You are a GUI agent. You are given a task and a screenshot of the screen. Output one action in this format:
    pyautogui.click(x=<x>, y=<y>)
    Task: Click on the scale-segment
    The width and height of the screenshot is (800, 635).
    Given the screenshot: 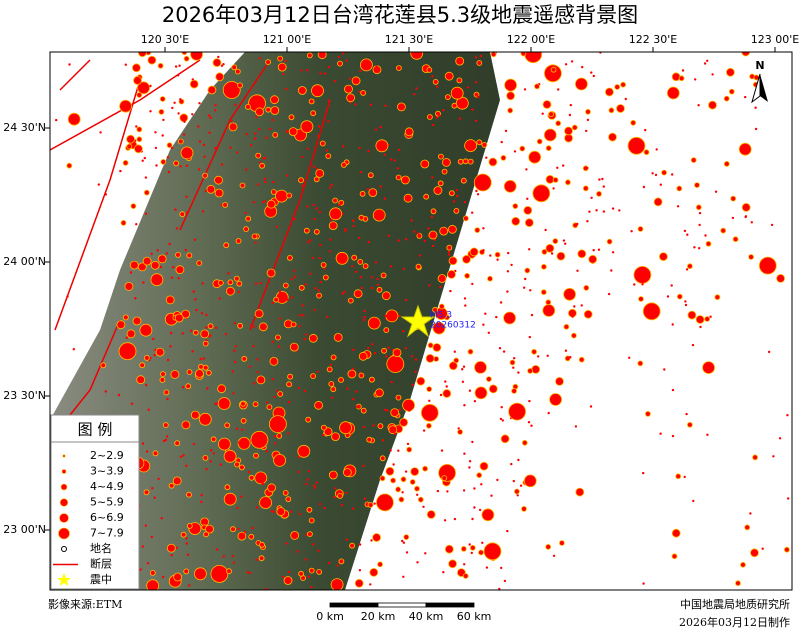 What is the action you would take?
    pyautogui.click(x=450, y=605)
    